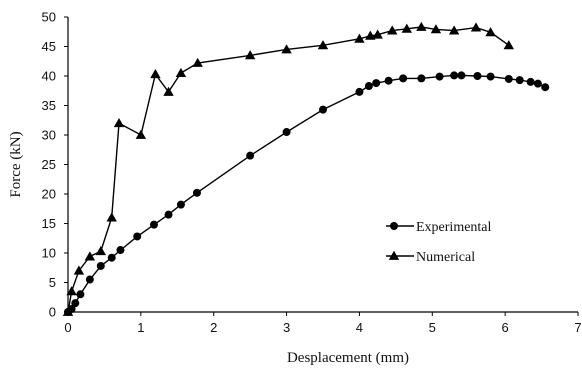  What do you see at coordinates (505, 327) in the screenshot?
I see `x-tick-label: 6` at bounding box center [505, 327].